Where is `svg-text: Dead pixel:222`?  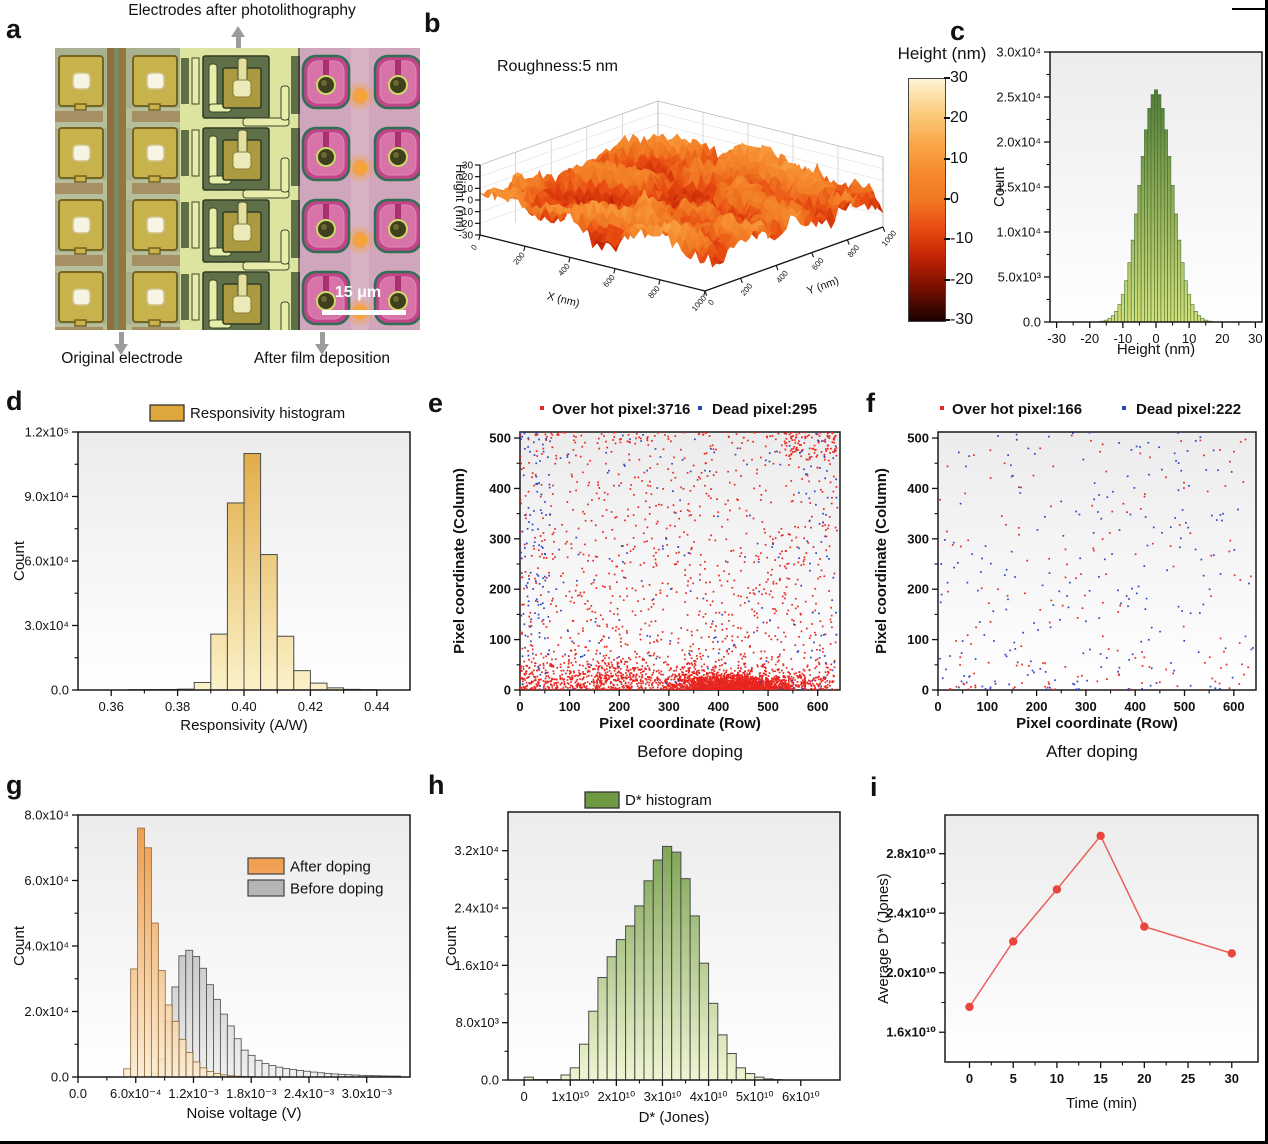 svg-text: Dead pixel:222 is located at coordinates (1188, 409).